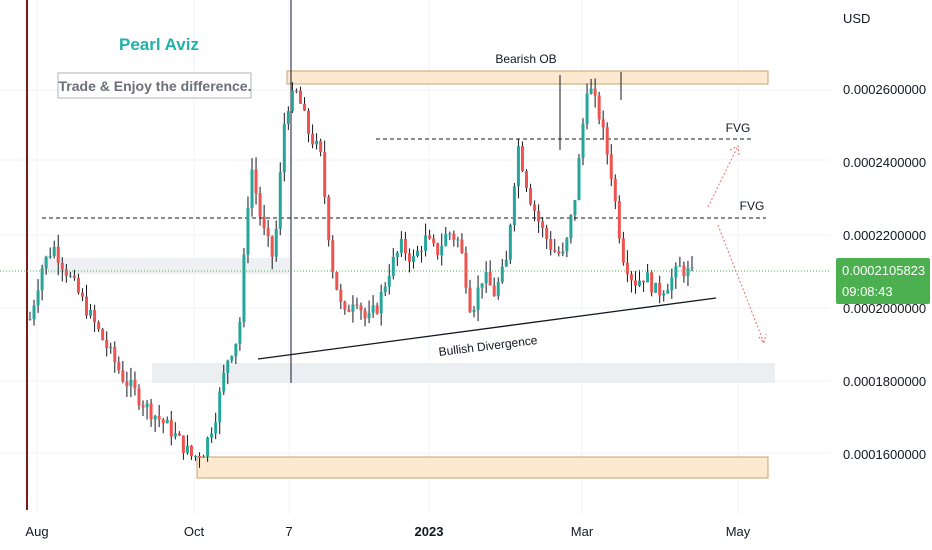 Image resolution: width=932 pixels, height=550 pixels. I want to click on currency-label: USD, so click(856, 18).